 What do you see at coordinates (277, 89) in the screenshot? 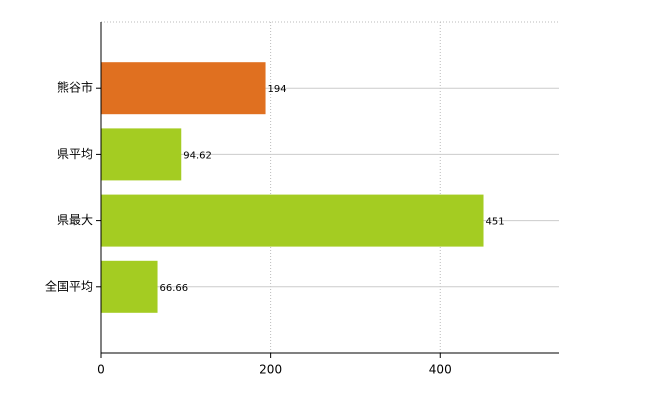
I see `value-label: 194` at bounding box center [277, 89].